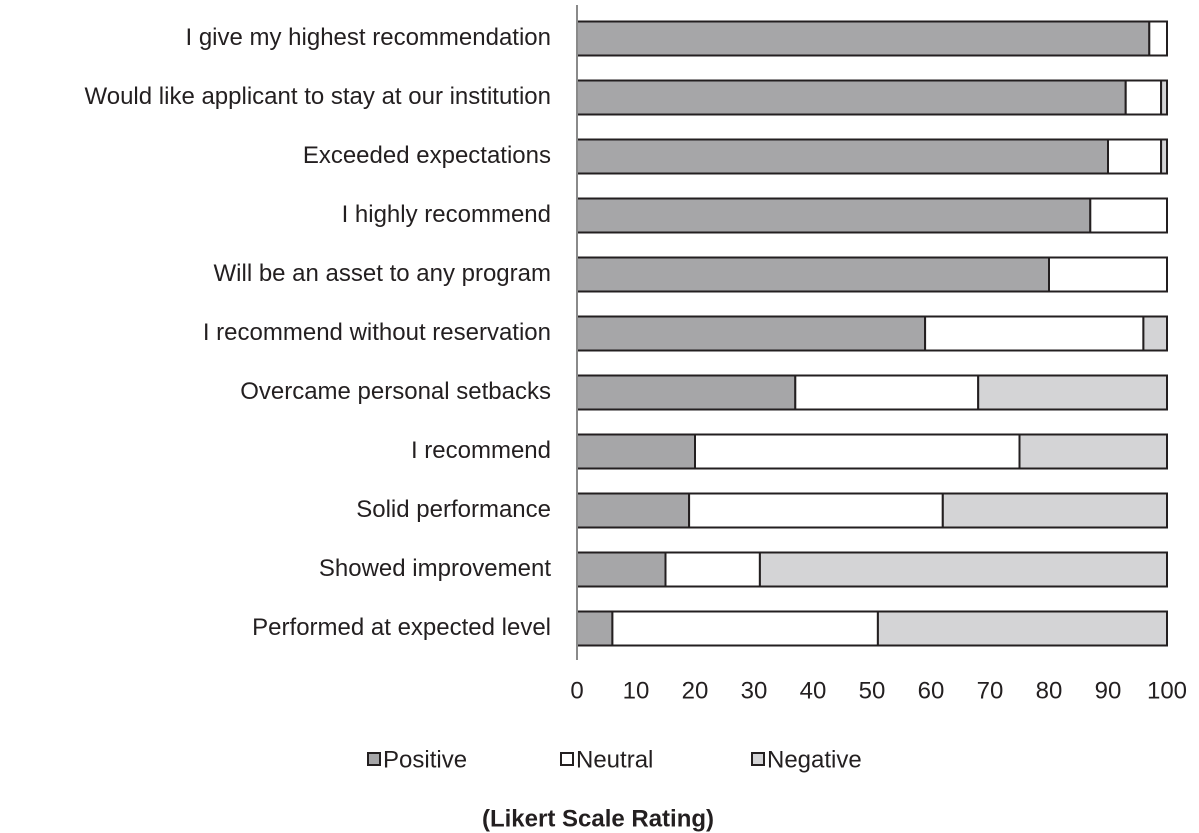 The image size is (1199, 833). Describe the element at coordinates (395, 391) in the screenshot. I see `y-tick-label: Overcame personal setbacks` at that location.